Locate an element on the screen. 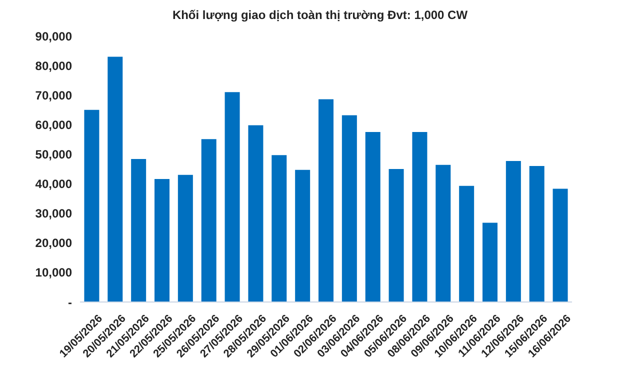 The image size is (640, 372). y-tick-label: 90,000 is located at coordinates (53, 36).